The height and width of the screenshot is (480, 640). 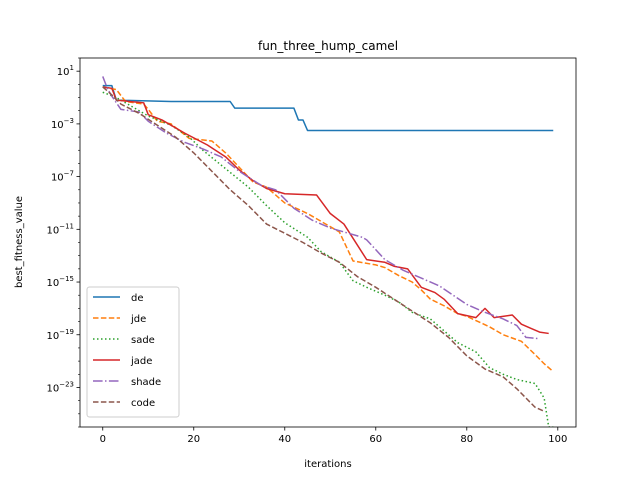 I want to click on legend-label-code: code, so click(x=143, y=403).